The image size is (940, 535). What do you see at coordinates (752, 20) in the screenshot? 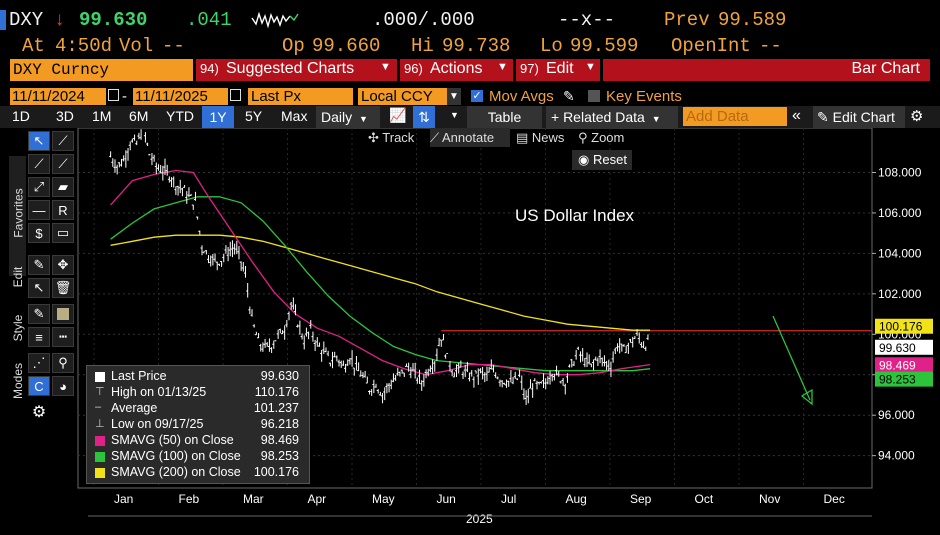
I see `prev-value: 99.589` at bounding box center [752, 20].